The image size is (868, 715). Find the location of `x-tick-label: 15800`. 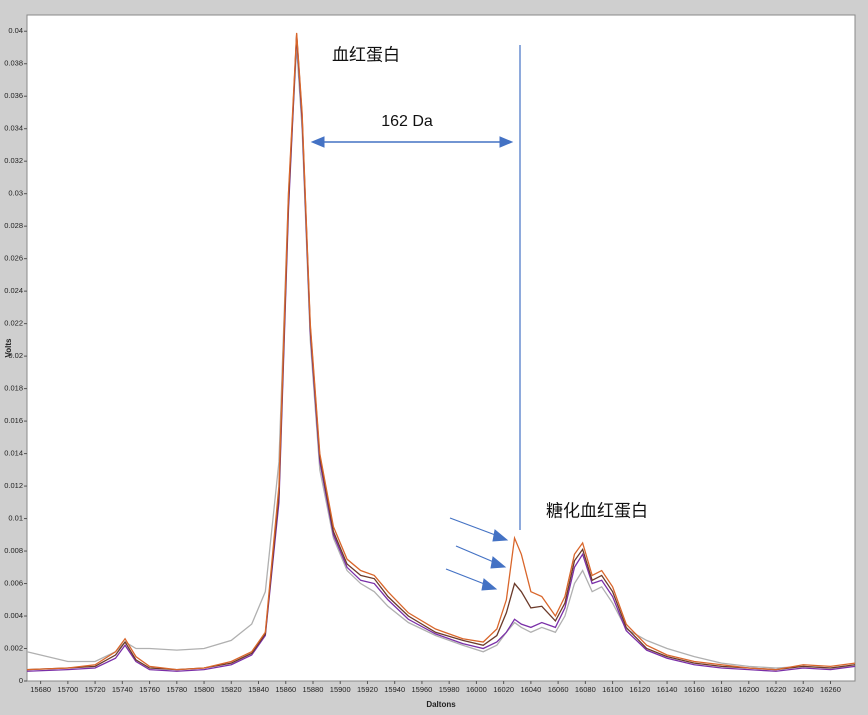

x-tick-label: 15800 is located at coordinates (204, 689).